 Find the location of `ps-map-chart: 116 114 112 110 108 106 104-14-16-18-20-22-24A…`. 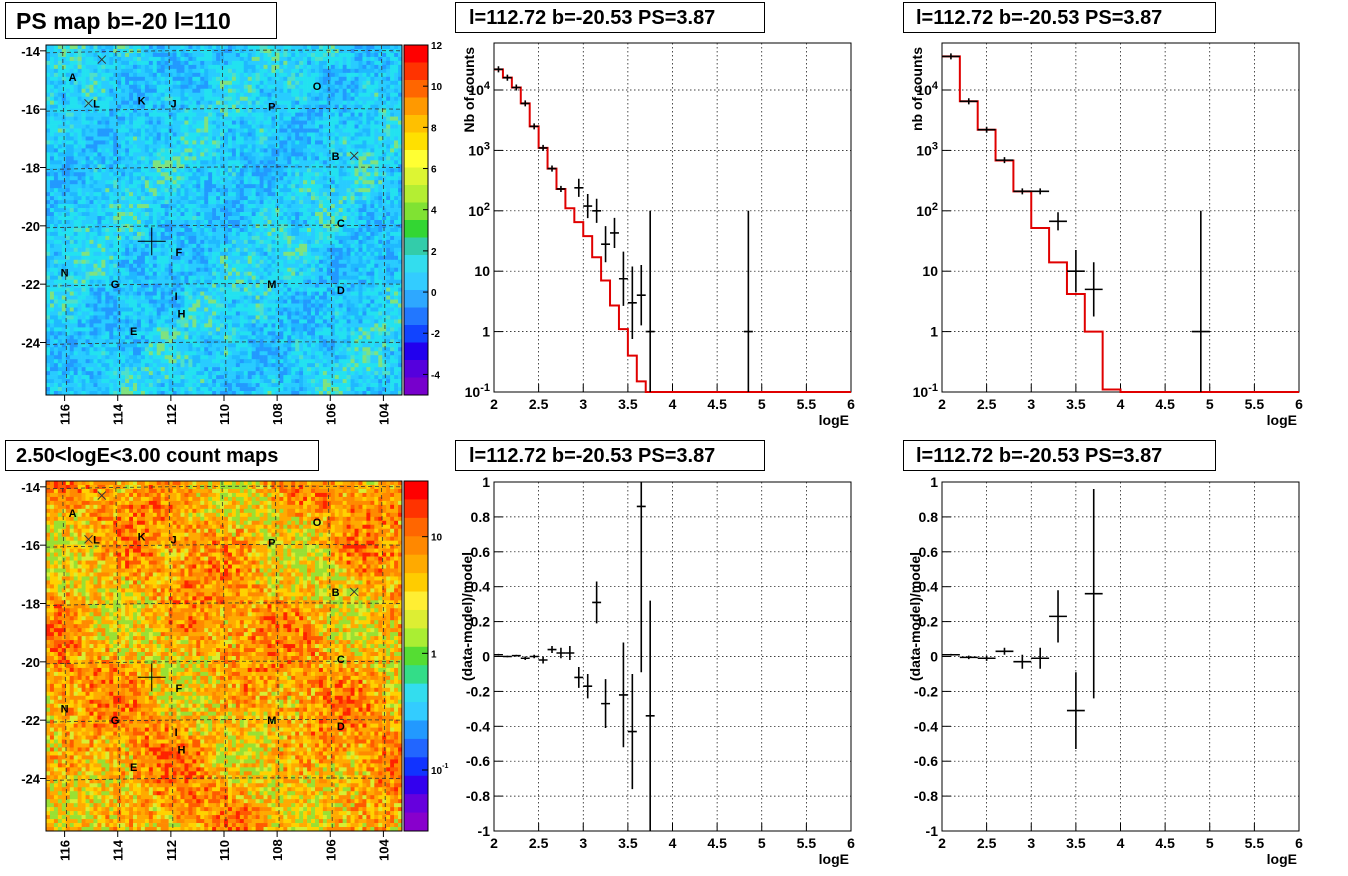

ps-map-chart: 116 114 112 110 108 106 104-14-16-18-20-22-24A… is located at coordinates (232, 233).